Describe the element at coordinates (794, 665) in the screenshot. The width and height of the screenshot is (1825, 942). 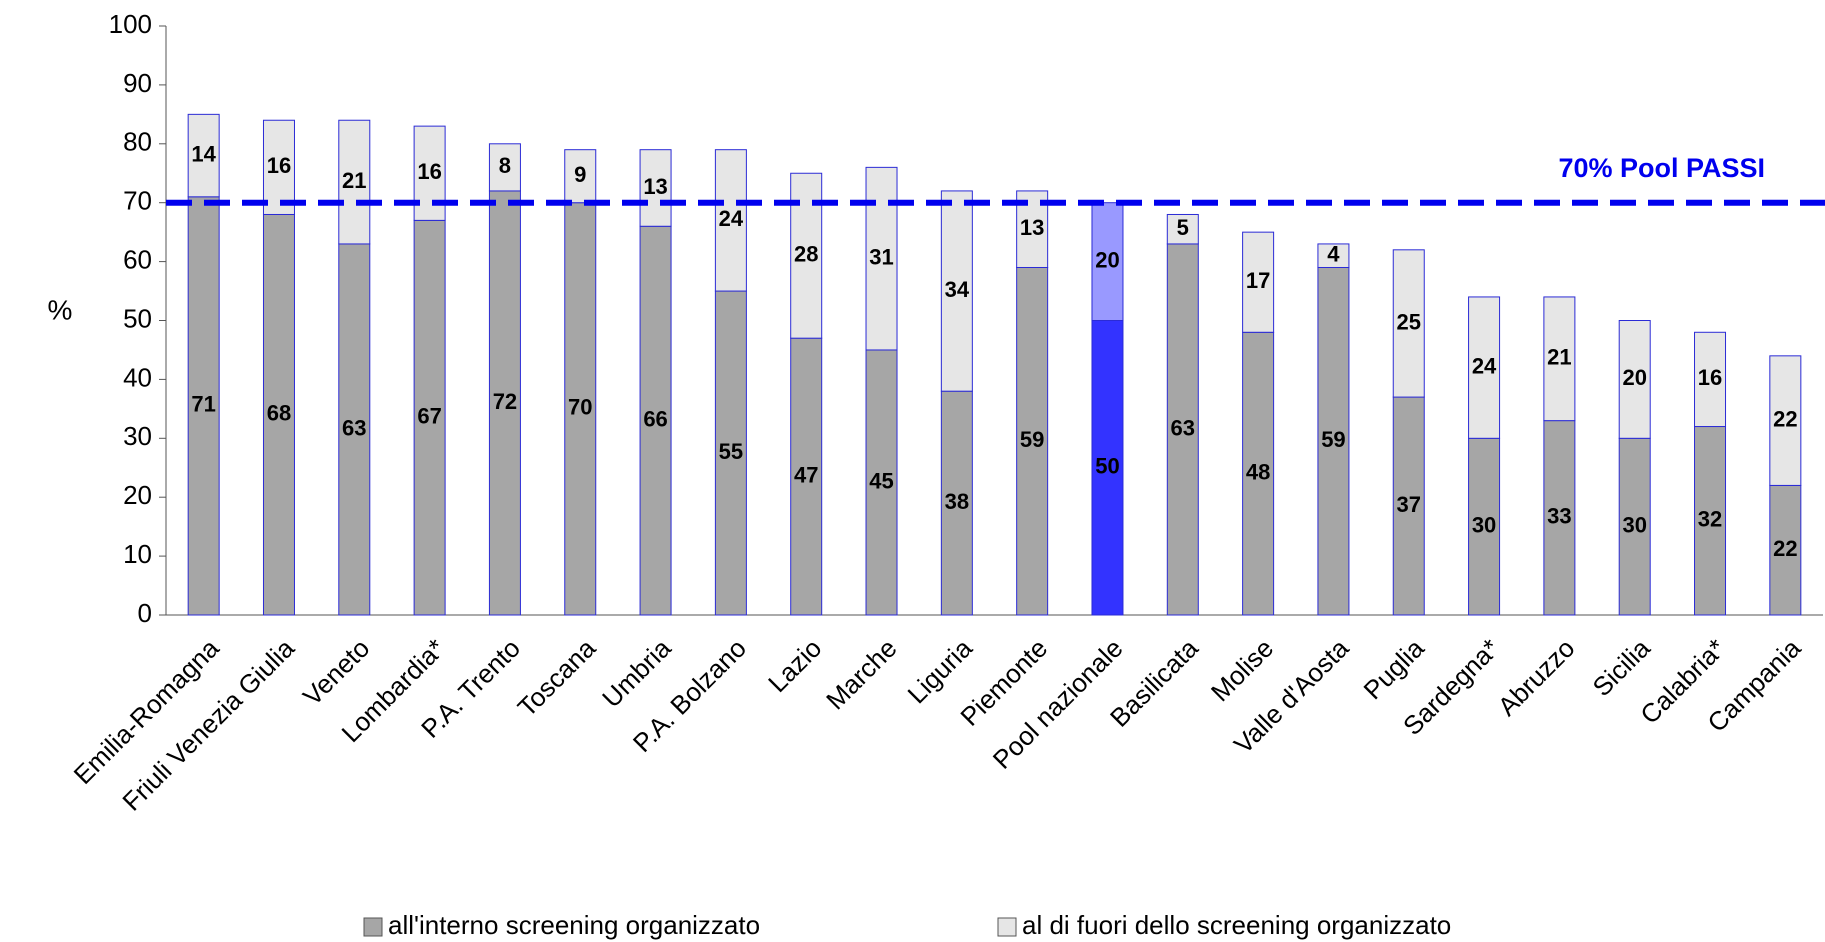
I see `x-tick-label: Lazio` at that location.